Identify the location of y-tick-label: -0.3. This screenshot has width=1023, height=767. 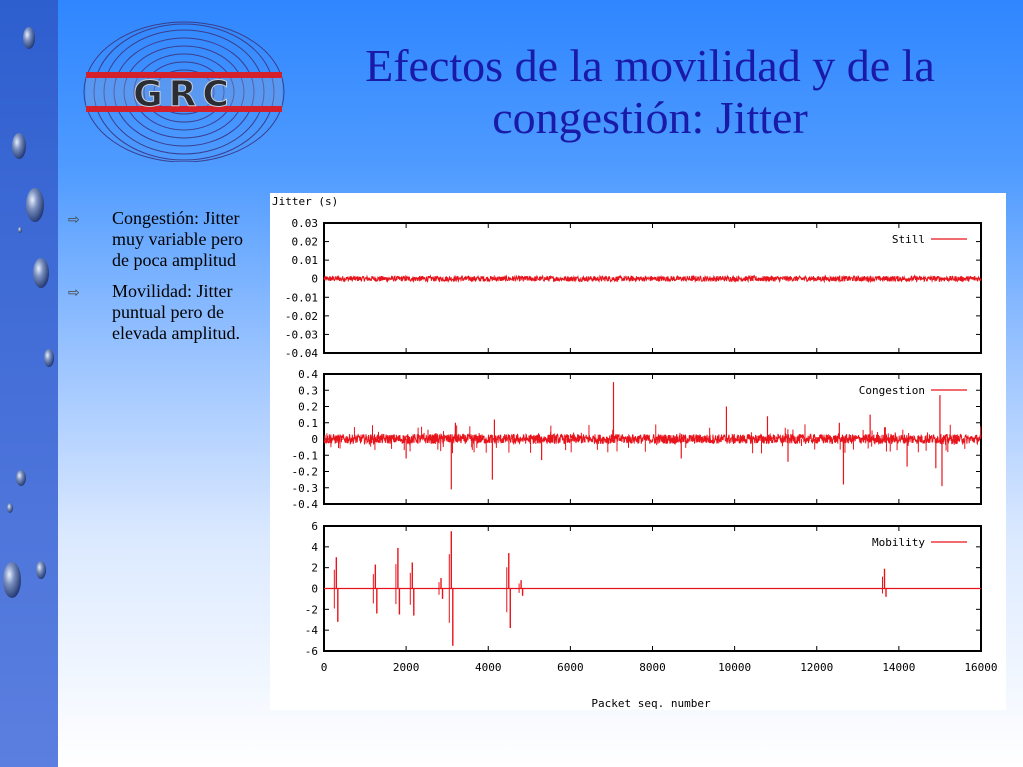
(305, 488).